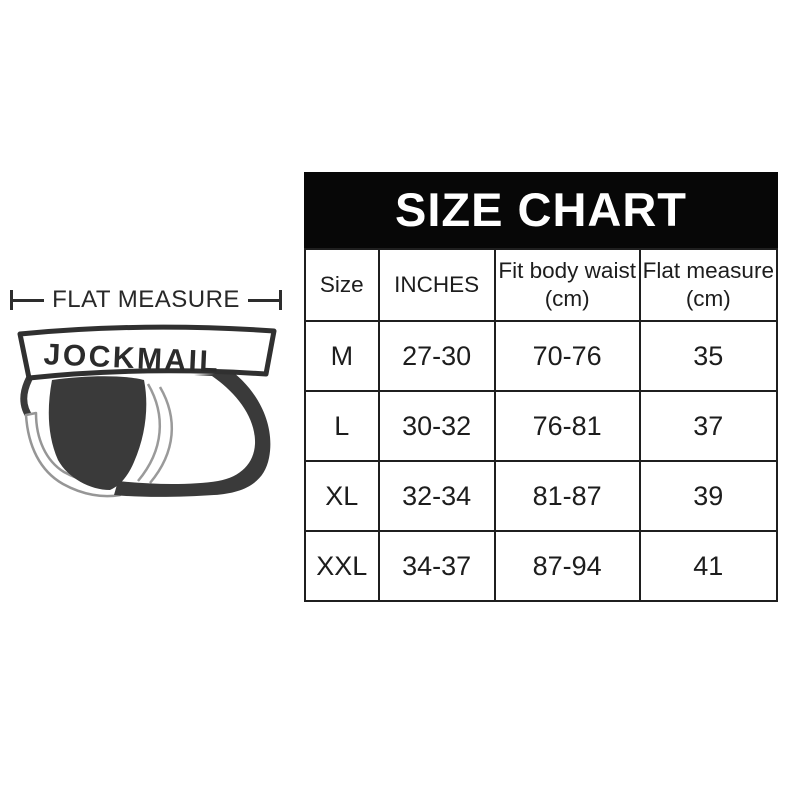 This screenshot has width=800, height=800. What do you see at coordinates (342, 426) in the screenshot?
I see `cell-size: L` at bounding box center [342, 426].